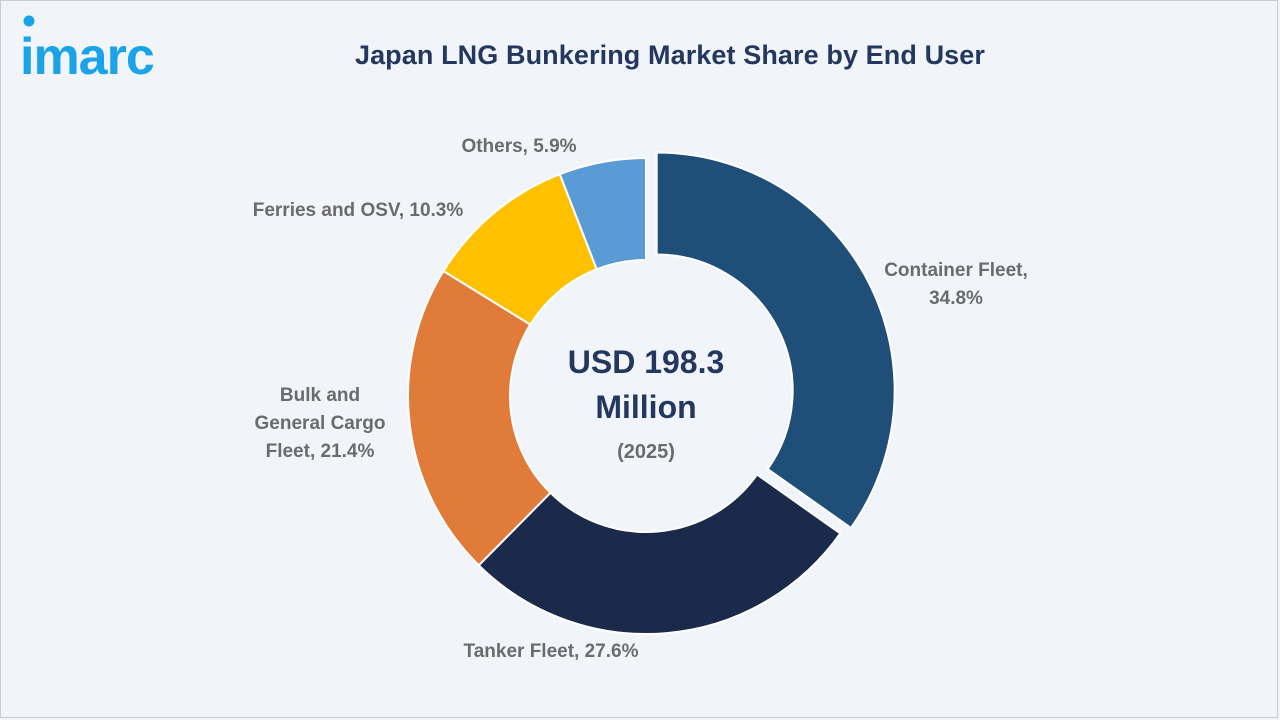 Image resolution: width=1280 pixels, height=720 pixels. I want to click on center-unit: Million, so click(645, 407).